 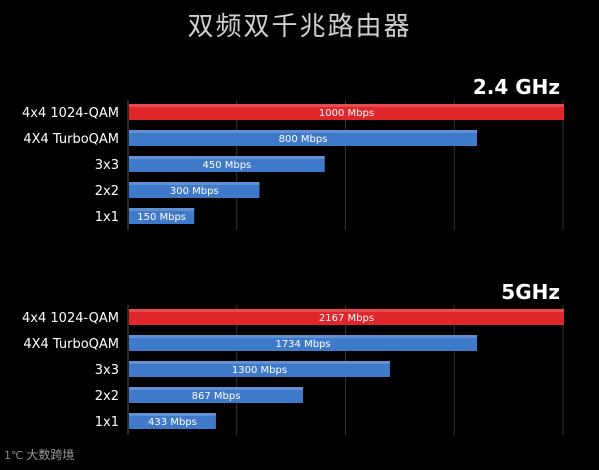 What do you see at coordinates (50, 455) in the screenshot?
I see `watermark-text: 大数跨境` at bounding box center [50, 455].